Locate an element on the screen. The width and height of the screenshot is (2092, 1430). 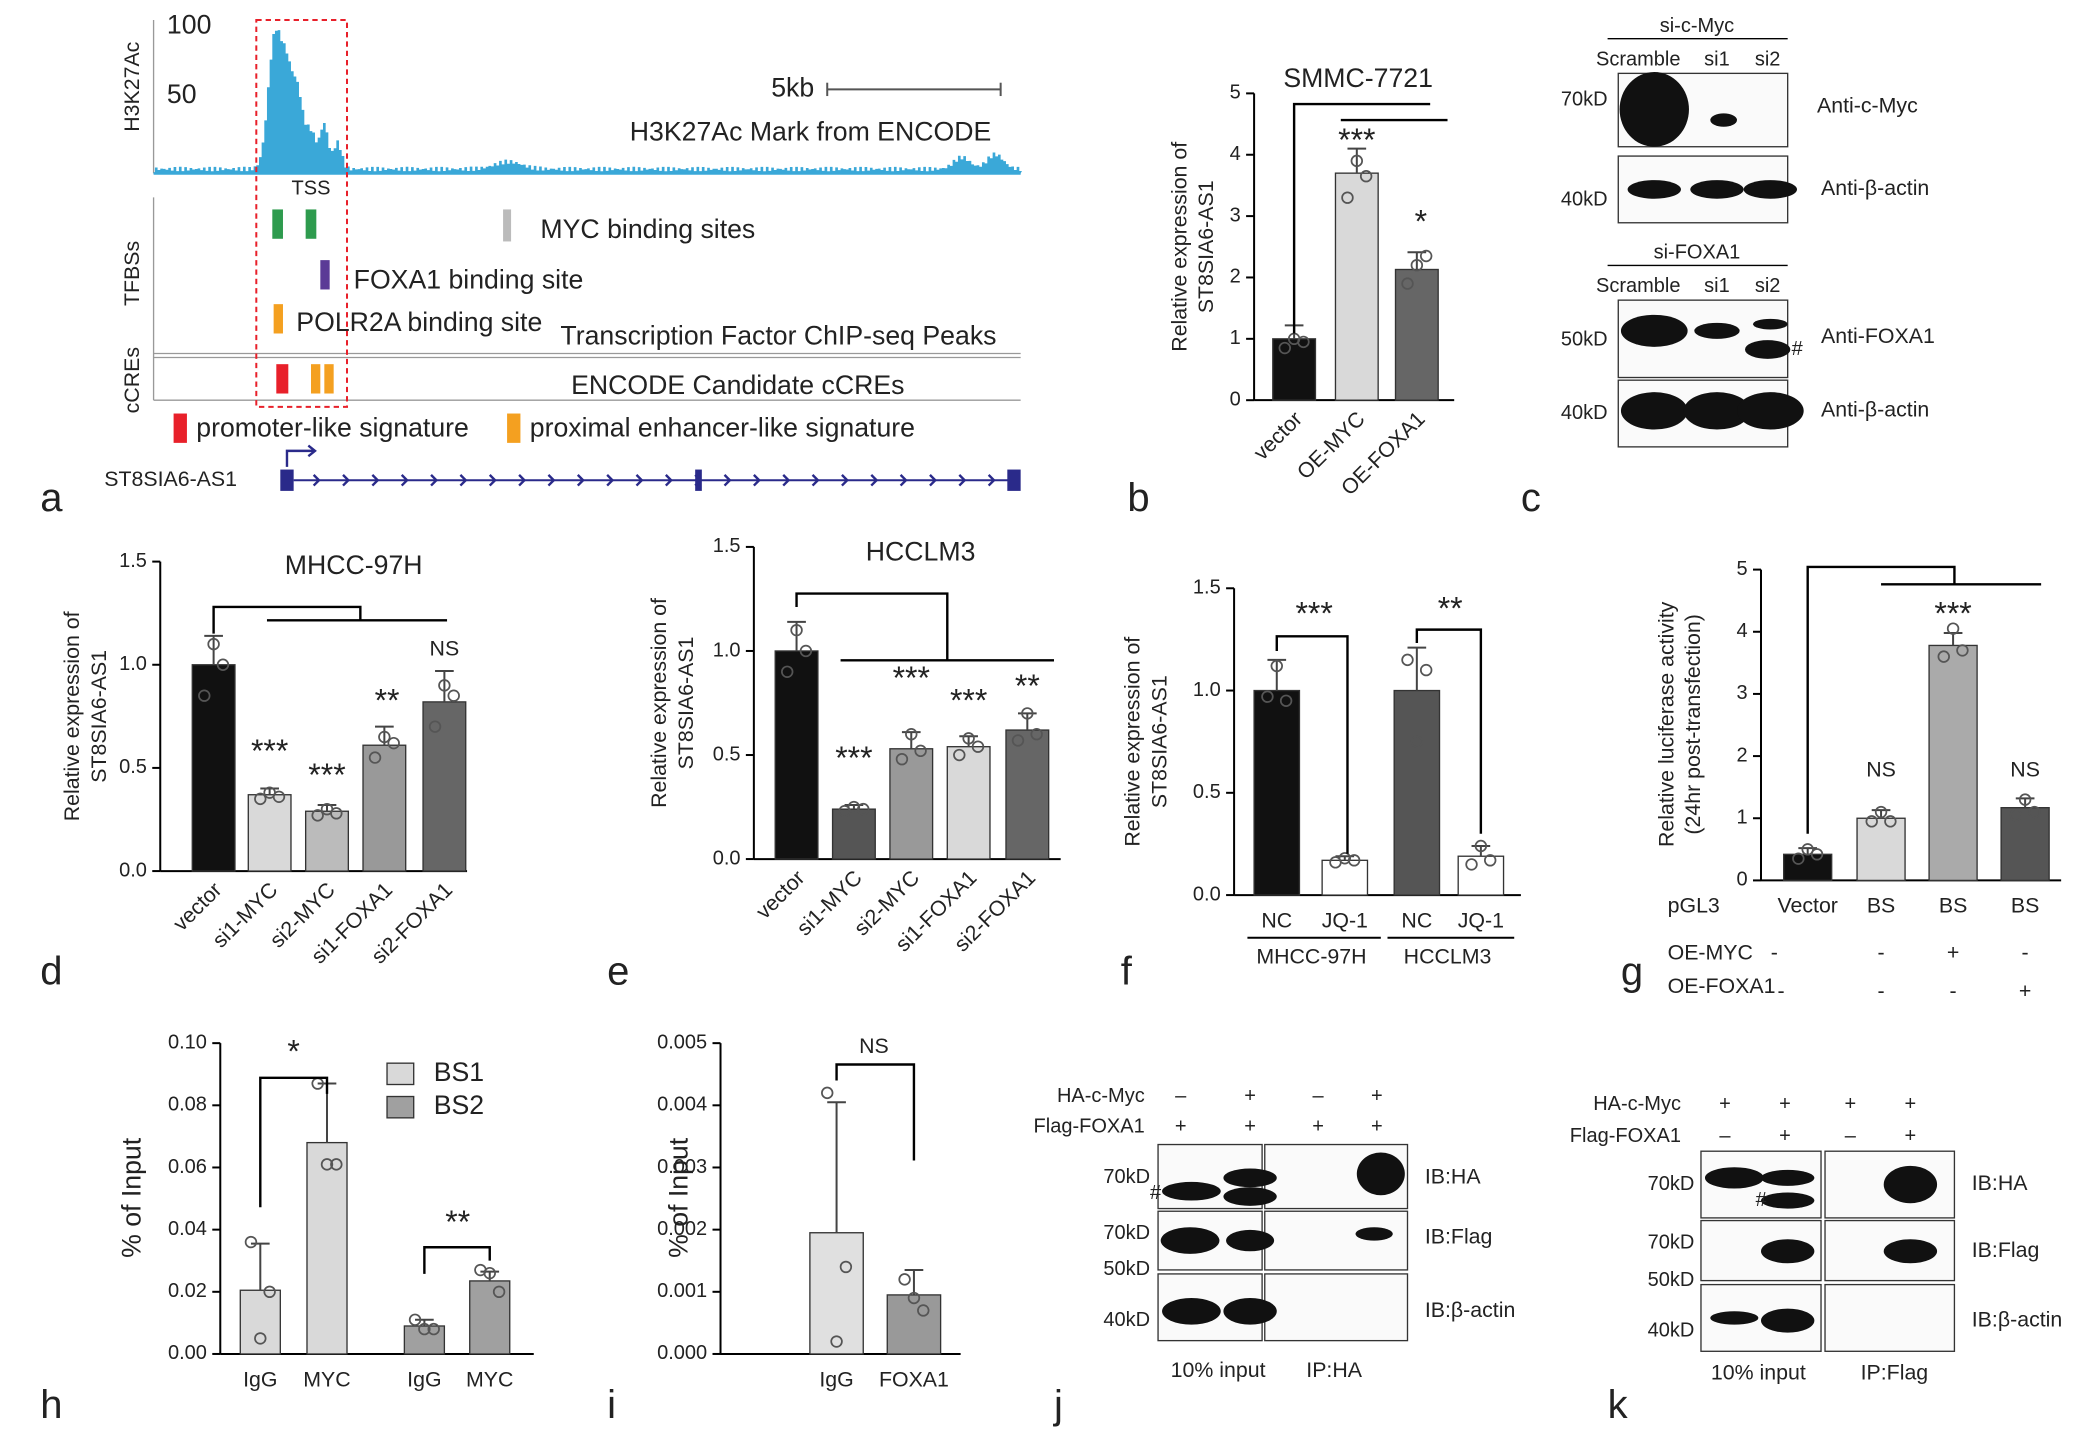
panel-letter: a is located at coordinates (51, 498).